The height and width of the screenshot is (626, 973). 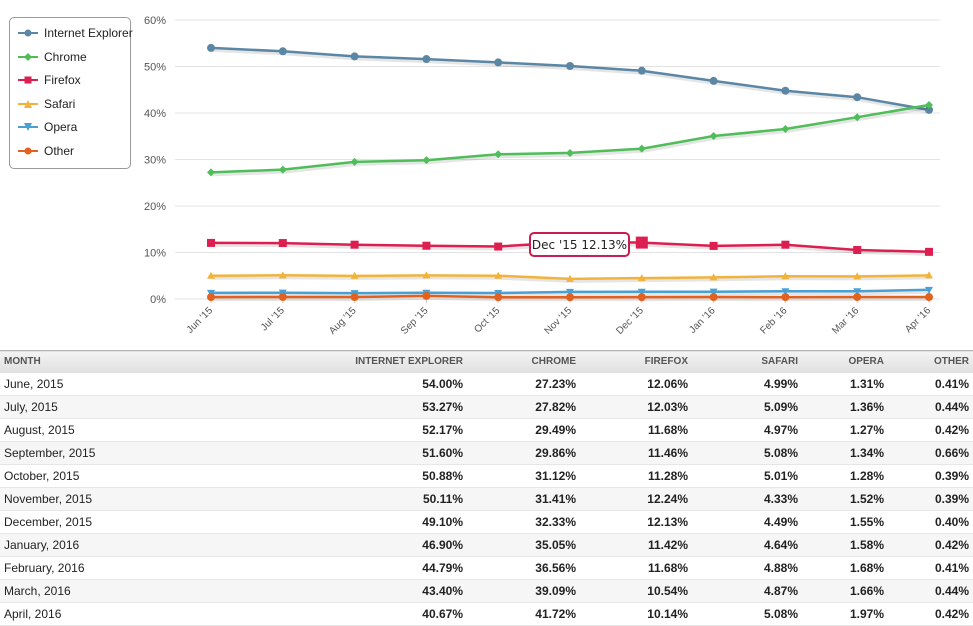 What do you see at coordinates (348, 568) in the screenshot?
I see `value-cell: 44.79%` at bounding box center [348, 568].